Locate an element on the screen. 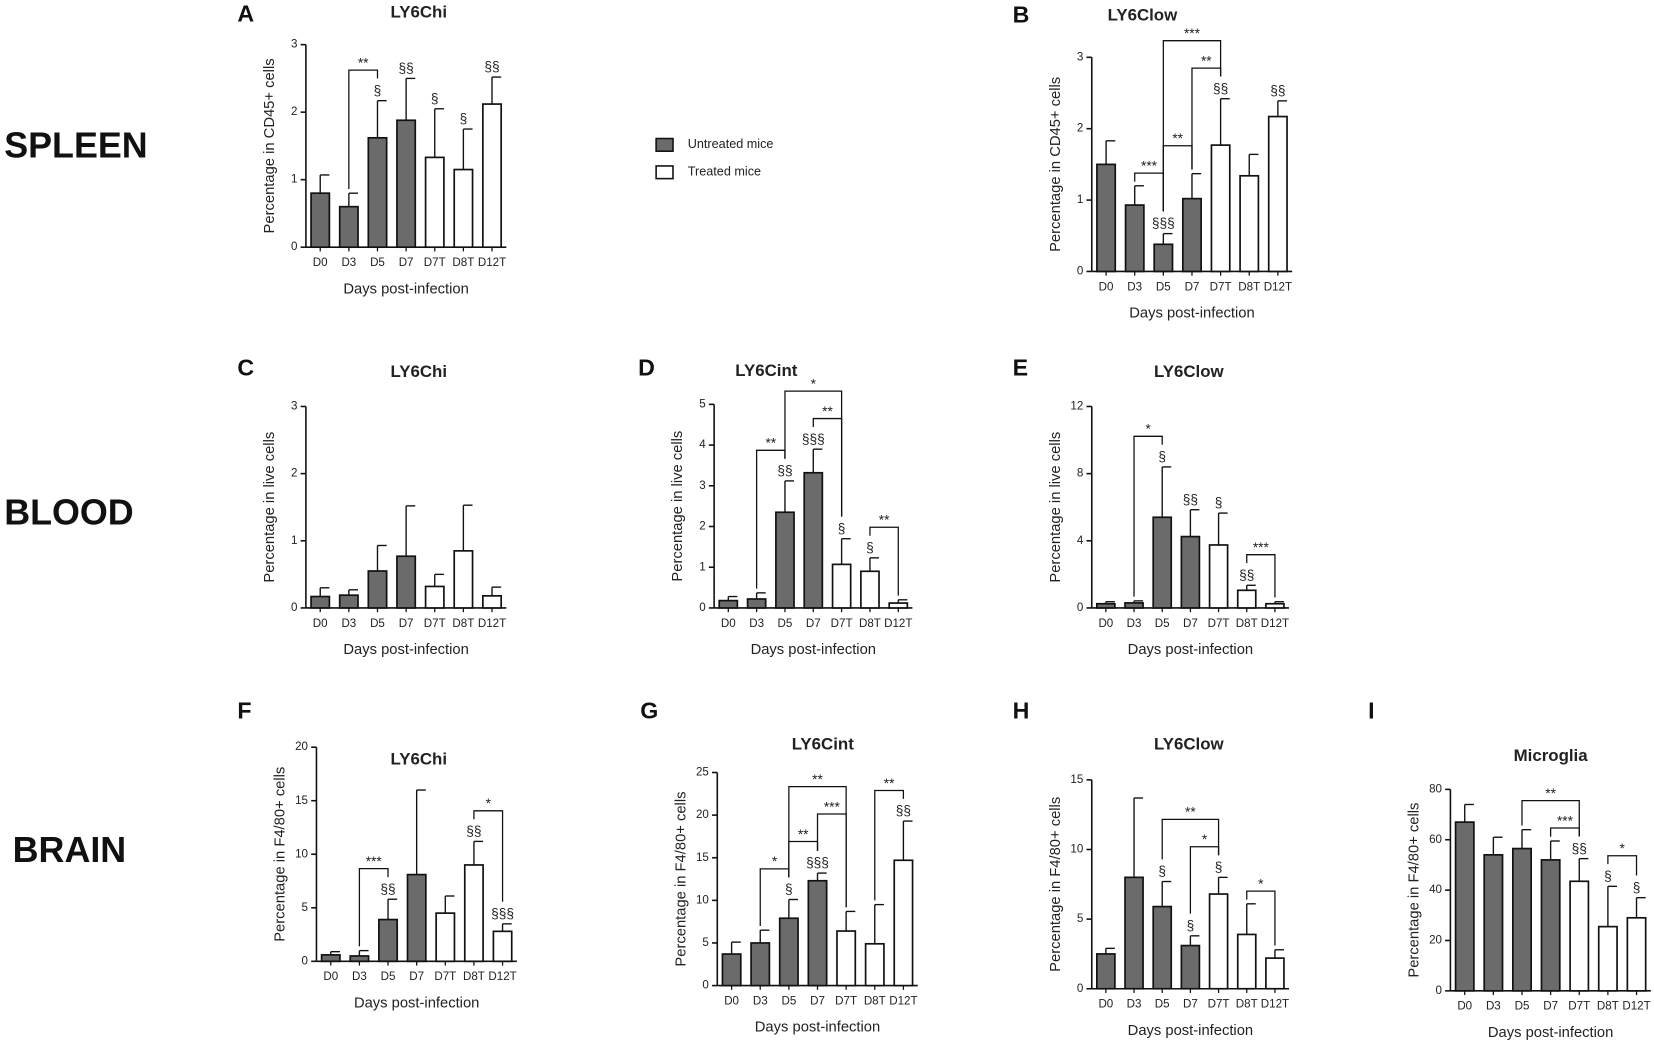  panel-letter: H is located at coordinates (1021, 710).